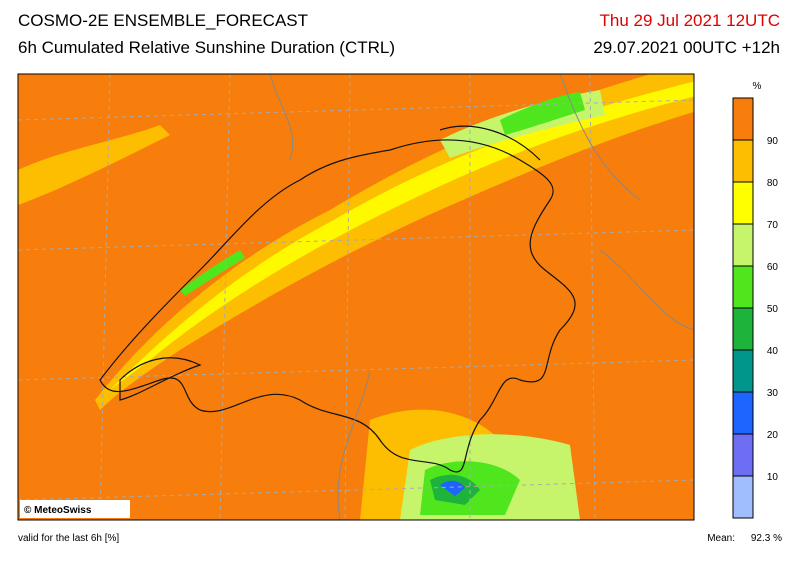 The height and width of the screenshot is (566, 800). What do you see at coordinates (773, 183) in the screenshot?
I see `colorbar-label: 80` at bounding box center [773, 183].